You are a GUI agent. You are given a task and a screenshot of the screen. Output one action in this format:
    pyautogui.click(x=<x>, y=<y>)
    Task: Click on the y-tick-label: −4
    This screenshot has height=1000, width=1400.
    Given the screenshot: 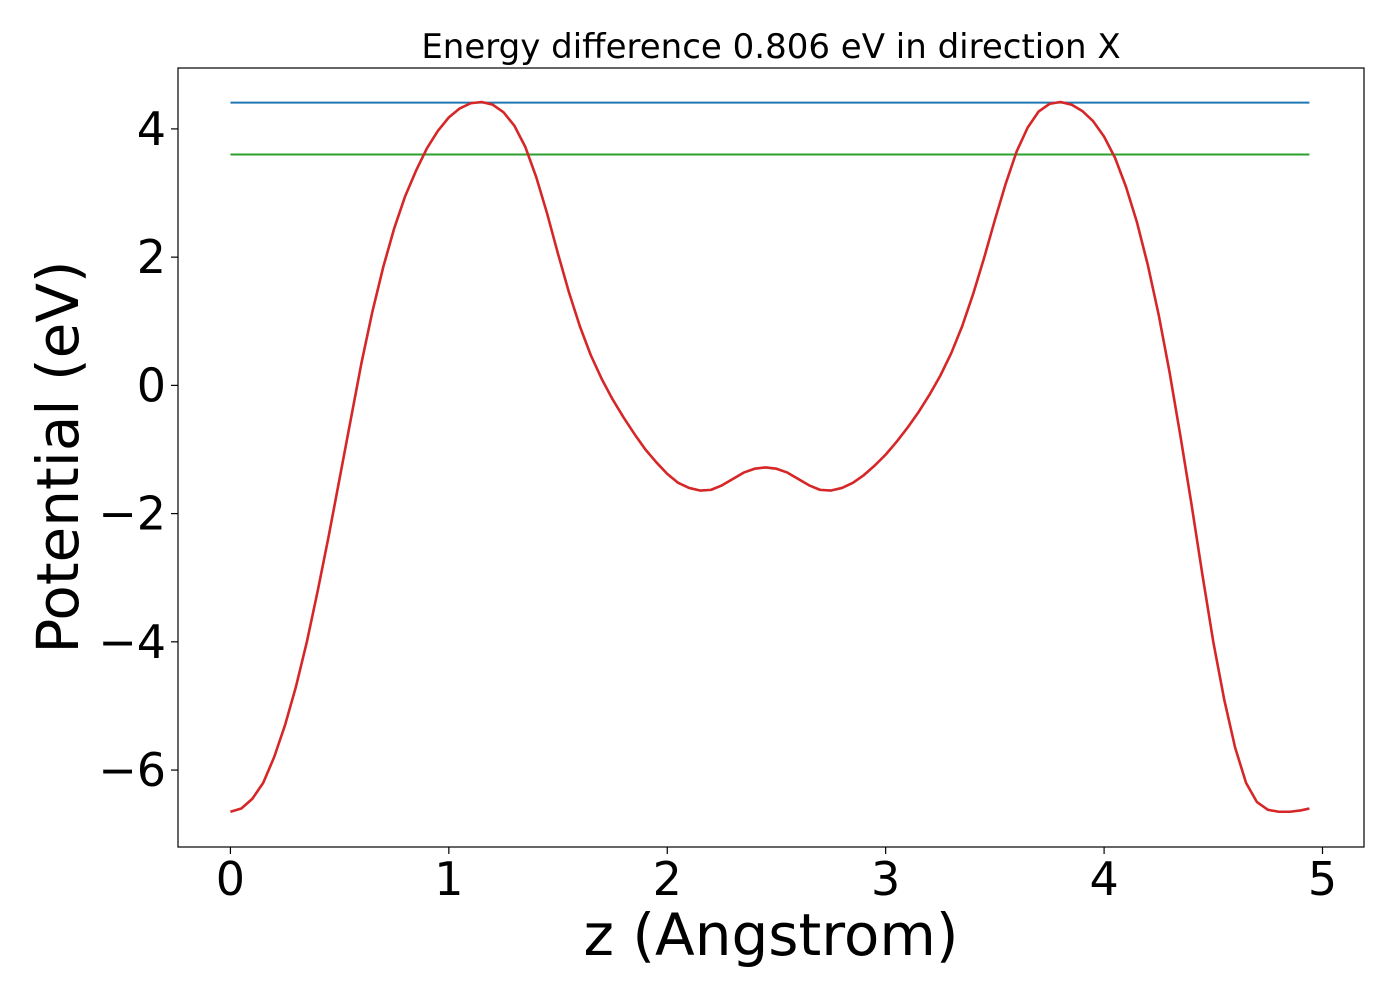 What is the action you would take?
    pyautogui.click(x=132, y=642)
    